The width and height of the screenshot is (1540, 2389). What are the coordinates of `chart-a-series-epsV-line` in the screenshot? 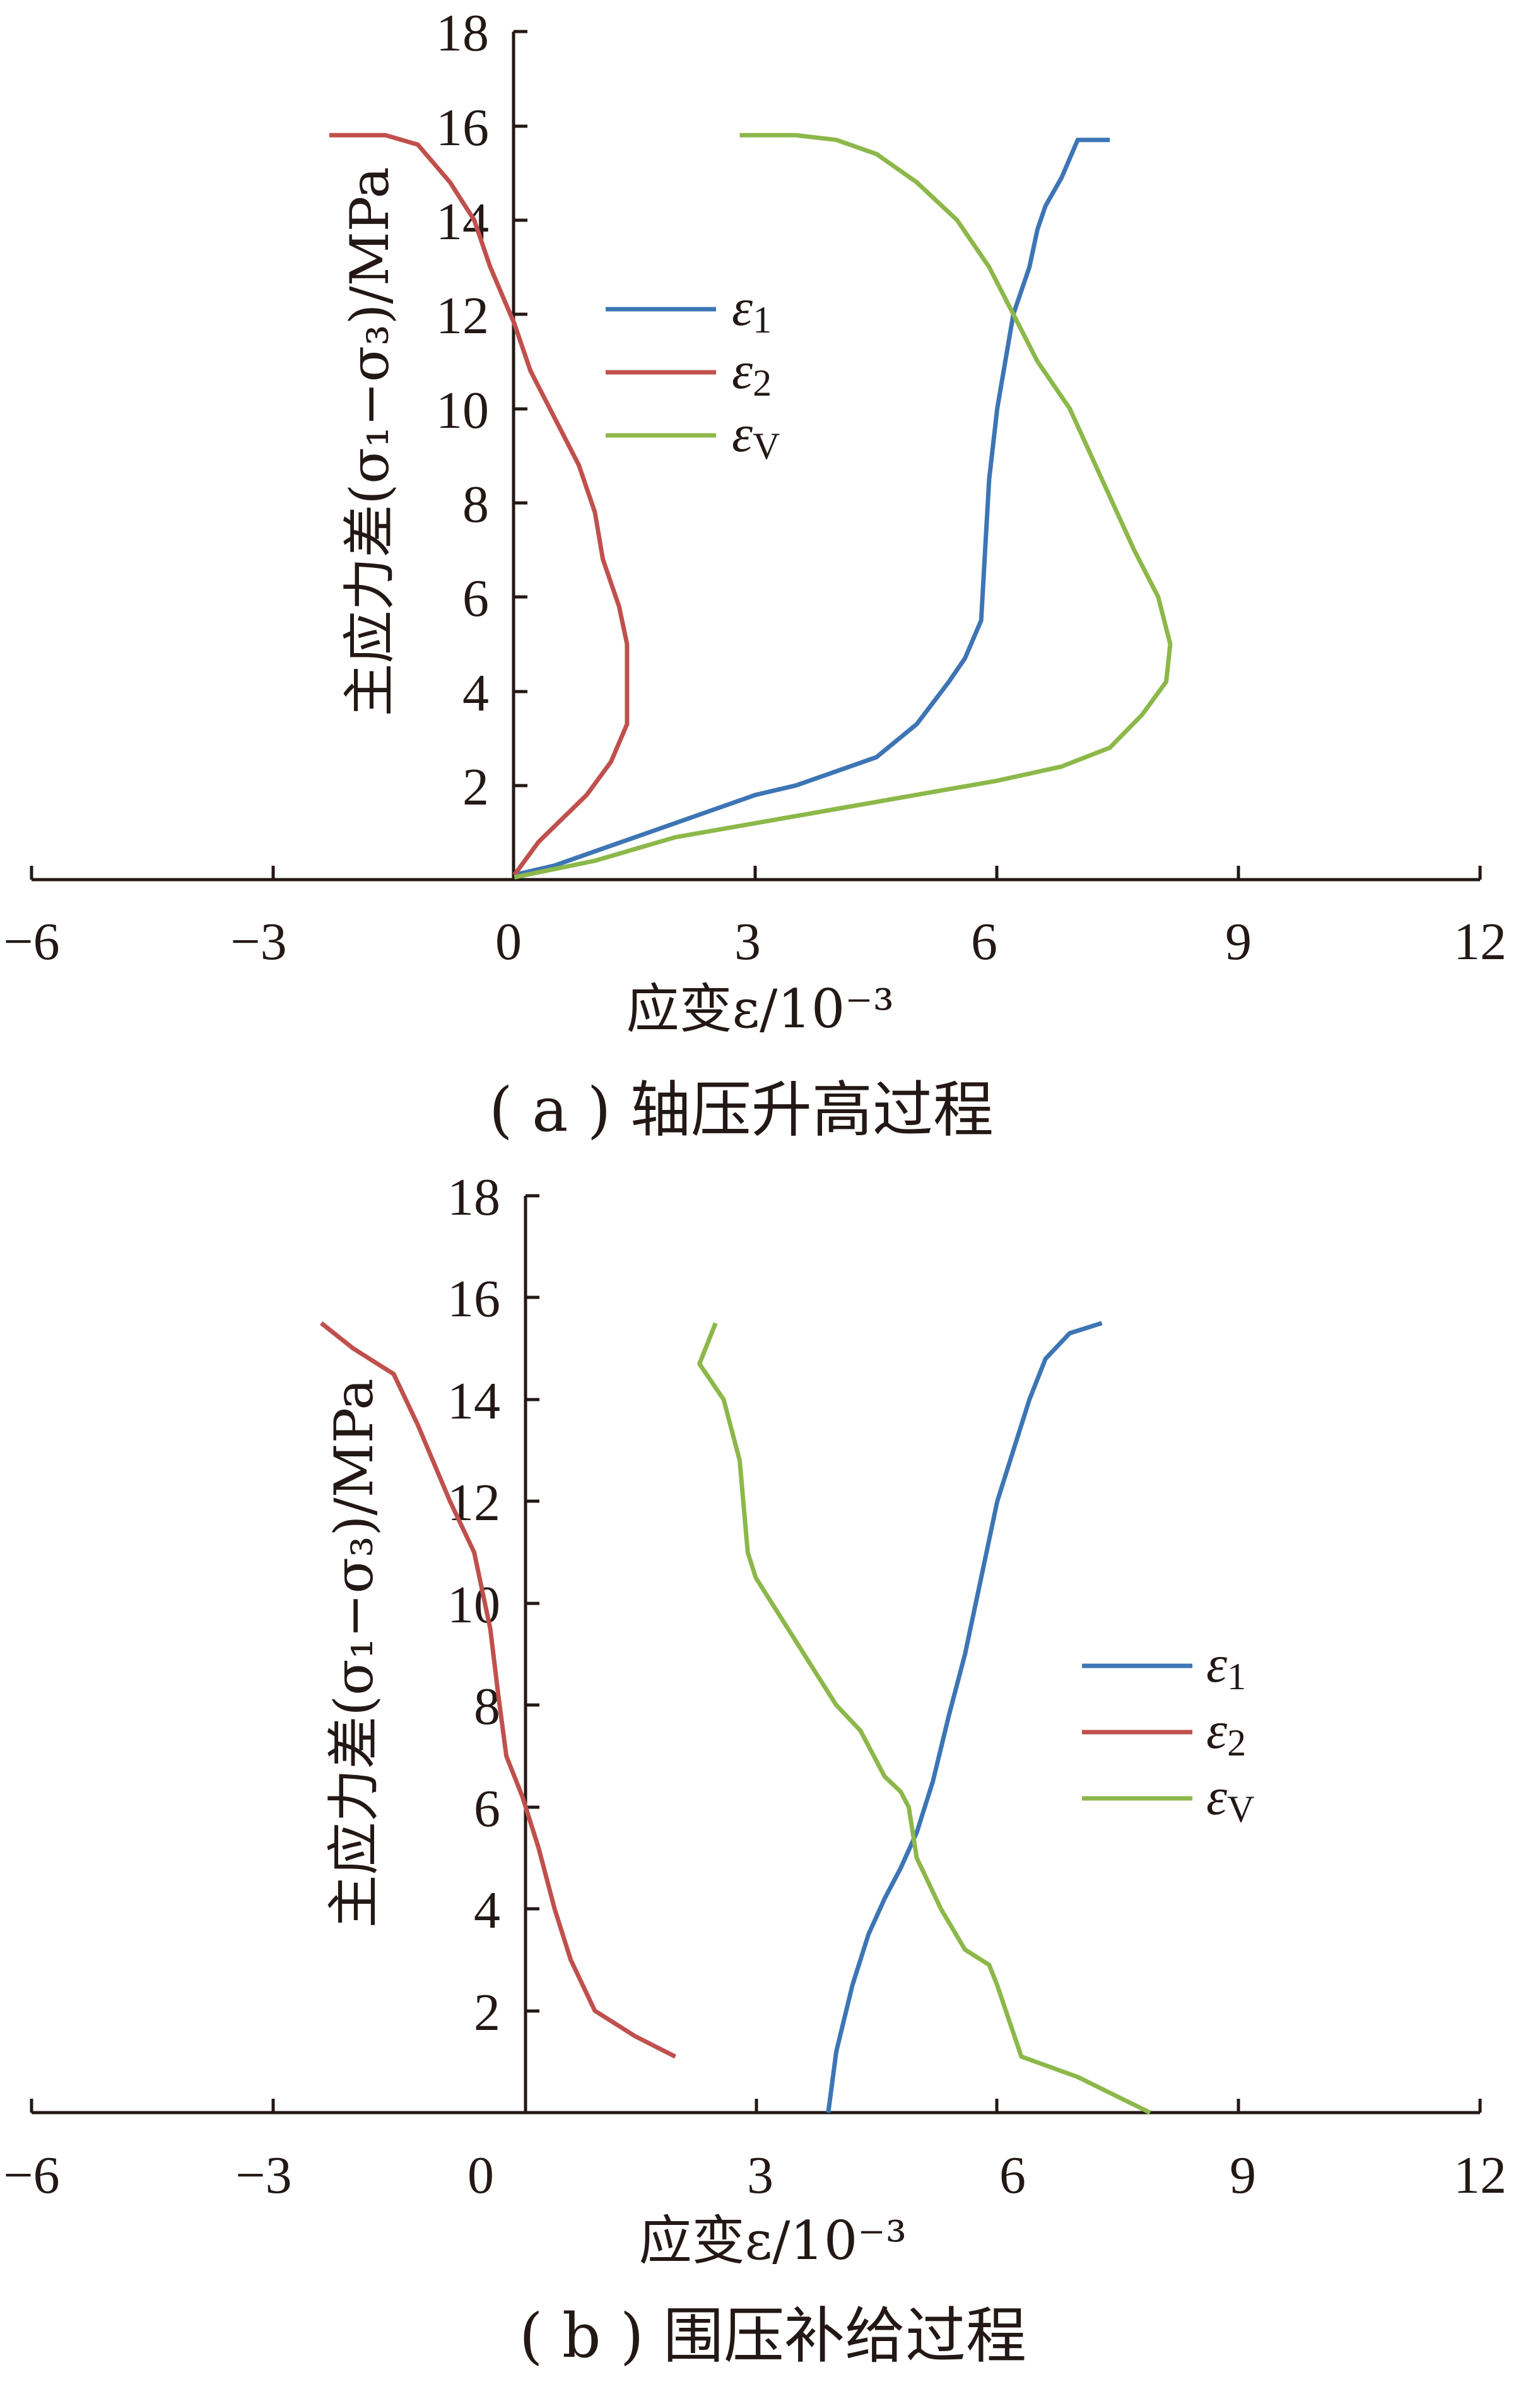 It's located at (843, 506).